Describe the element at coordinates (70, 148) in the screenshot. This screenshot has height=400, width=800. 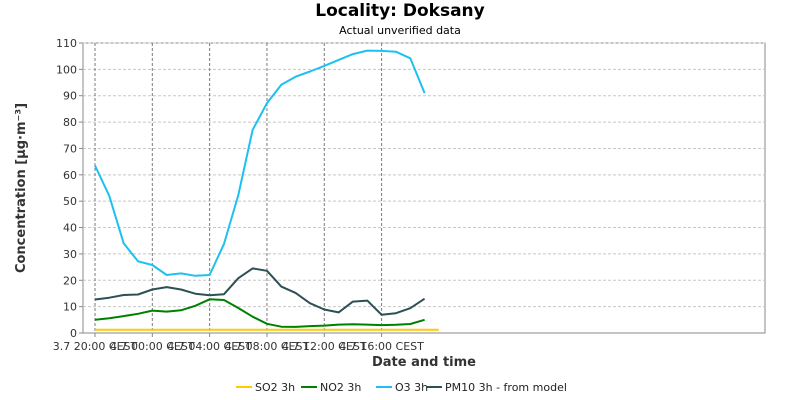
I see `y-tick-label: 70` at that location.